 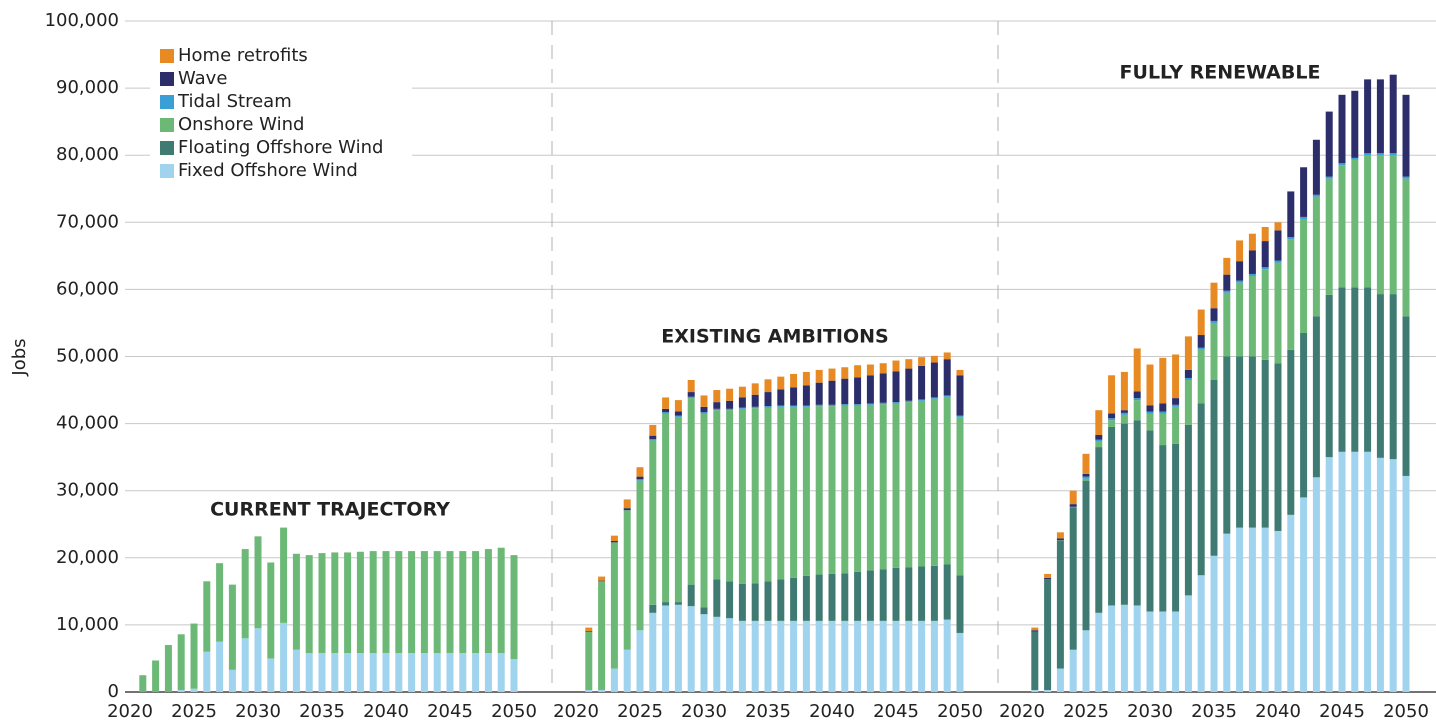 I want to click on legend-swatch, so click(x=167, y=171).